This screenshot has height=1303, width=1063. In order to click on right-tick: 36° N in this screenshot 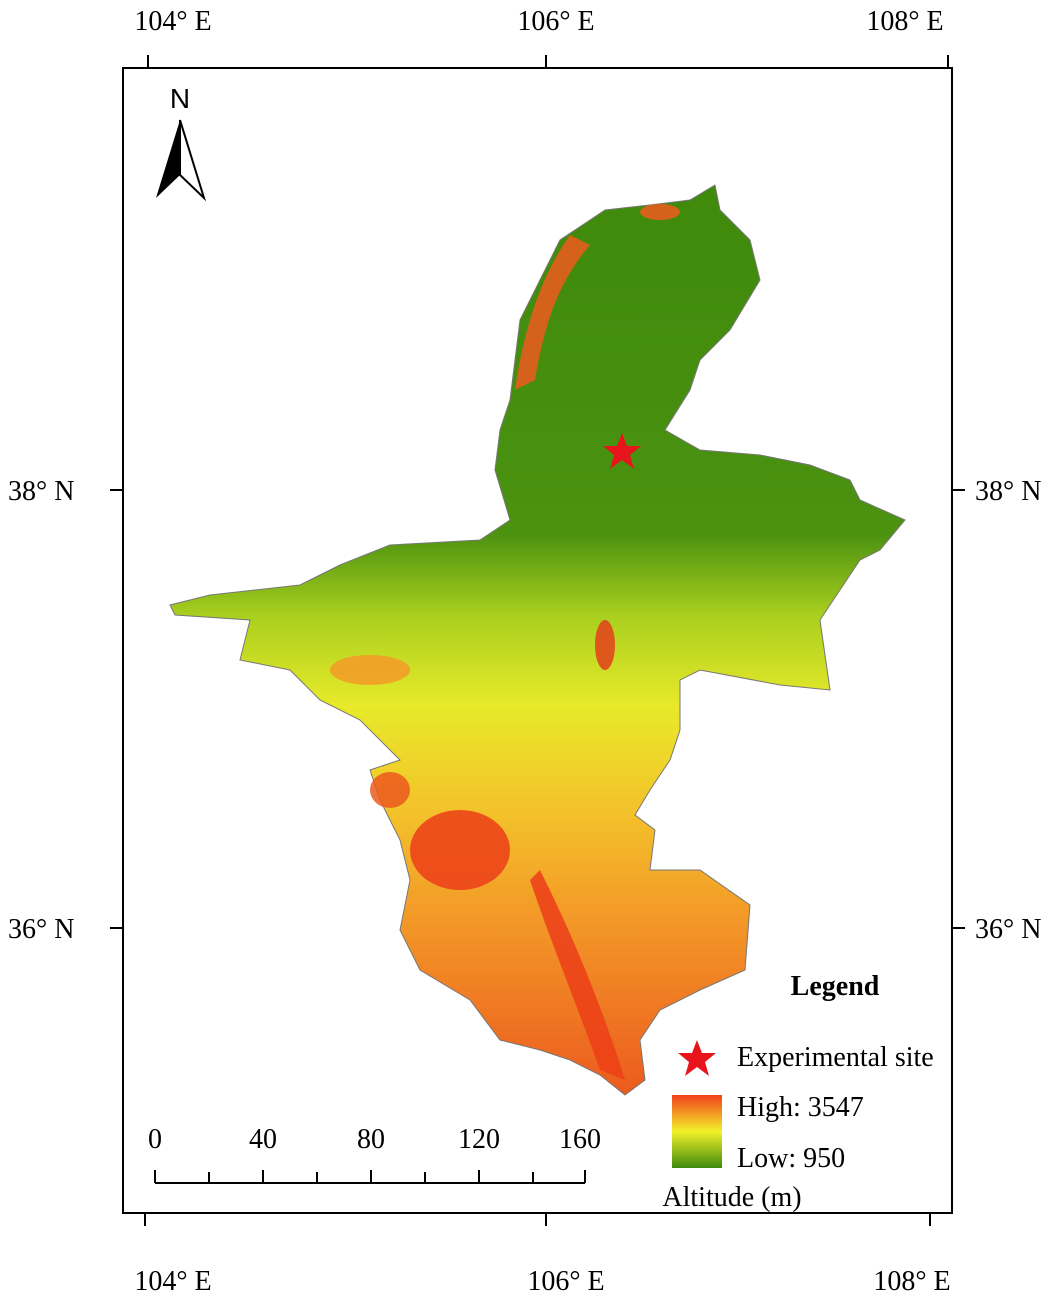, I will do `click(1008, 929)`.